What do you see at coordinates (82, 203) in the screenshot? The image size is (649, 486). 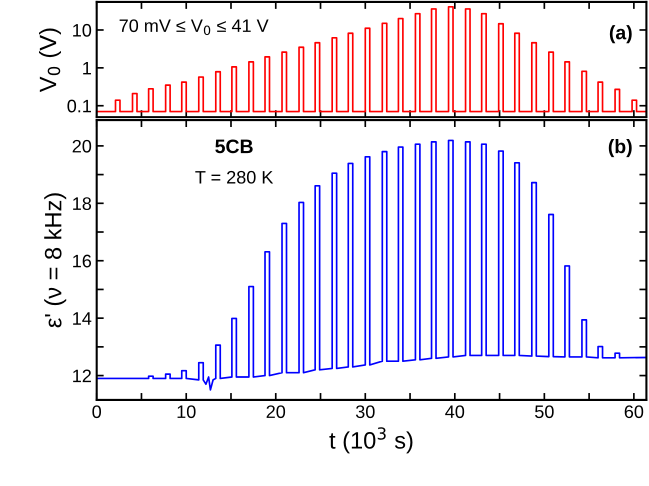 I see `y-tick-label: 18` at bounding box center [82, 203].